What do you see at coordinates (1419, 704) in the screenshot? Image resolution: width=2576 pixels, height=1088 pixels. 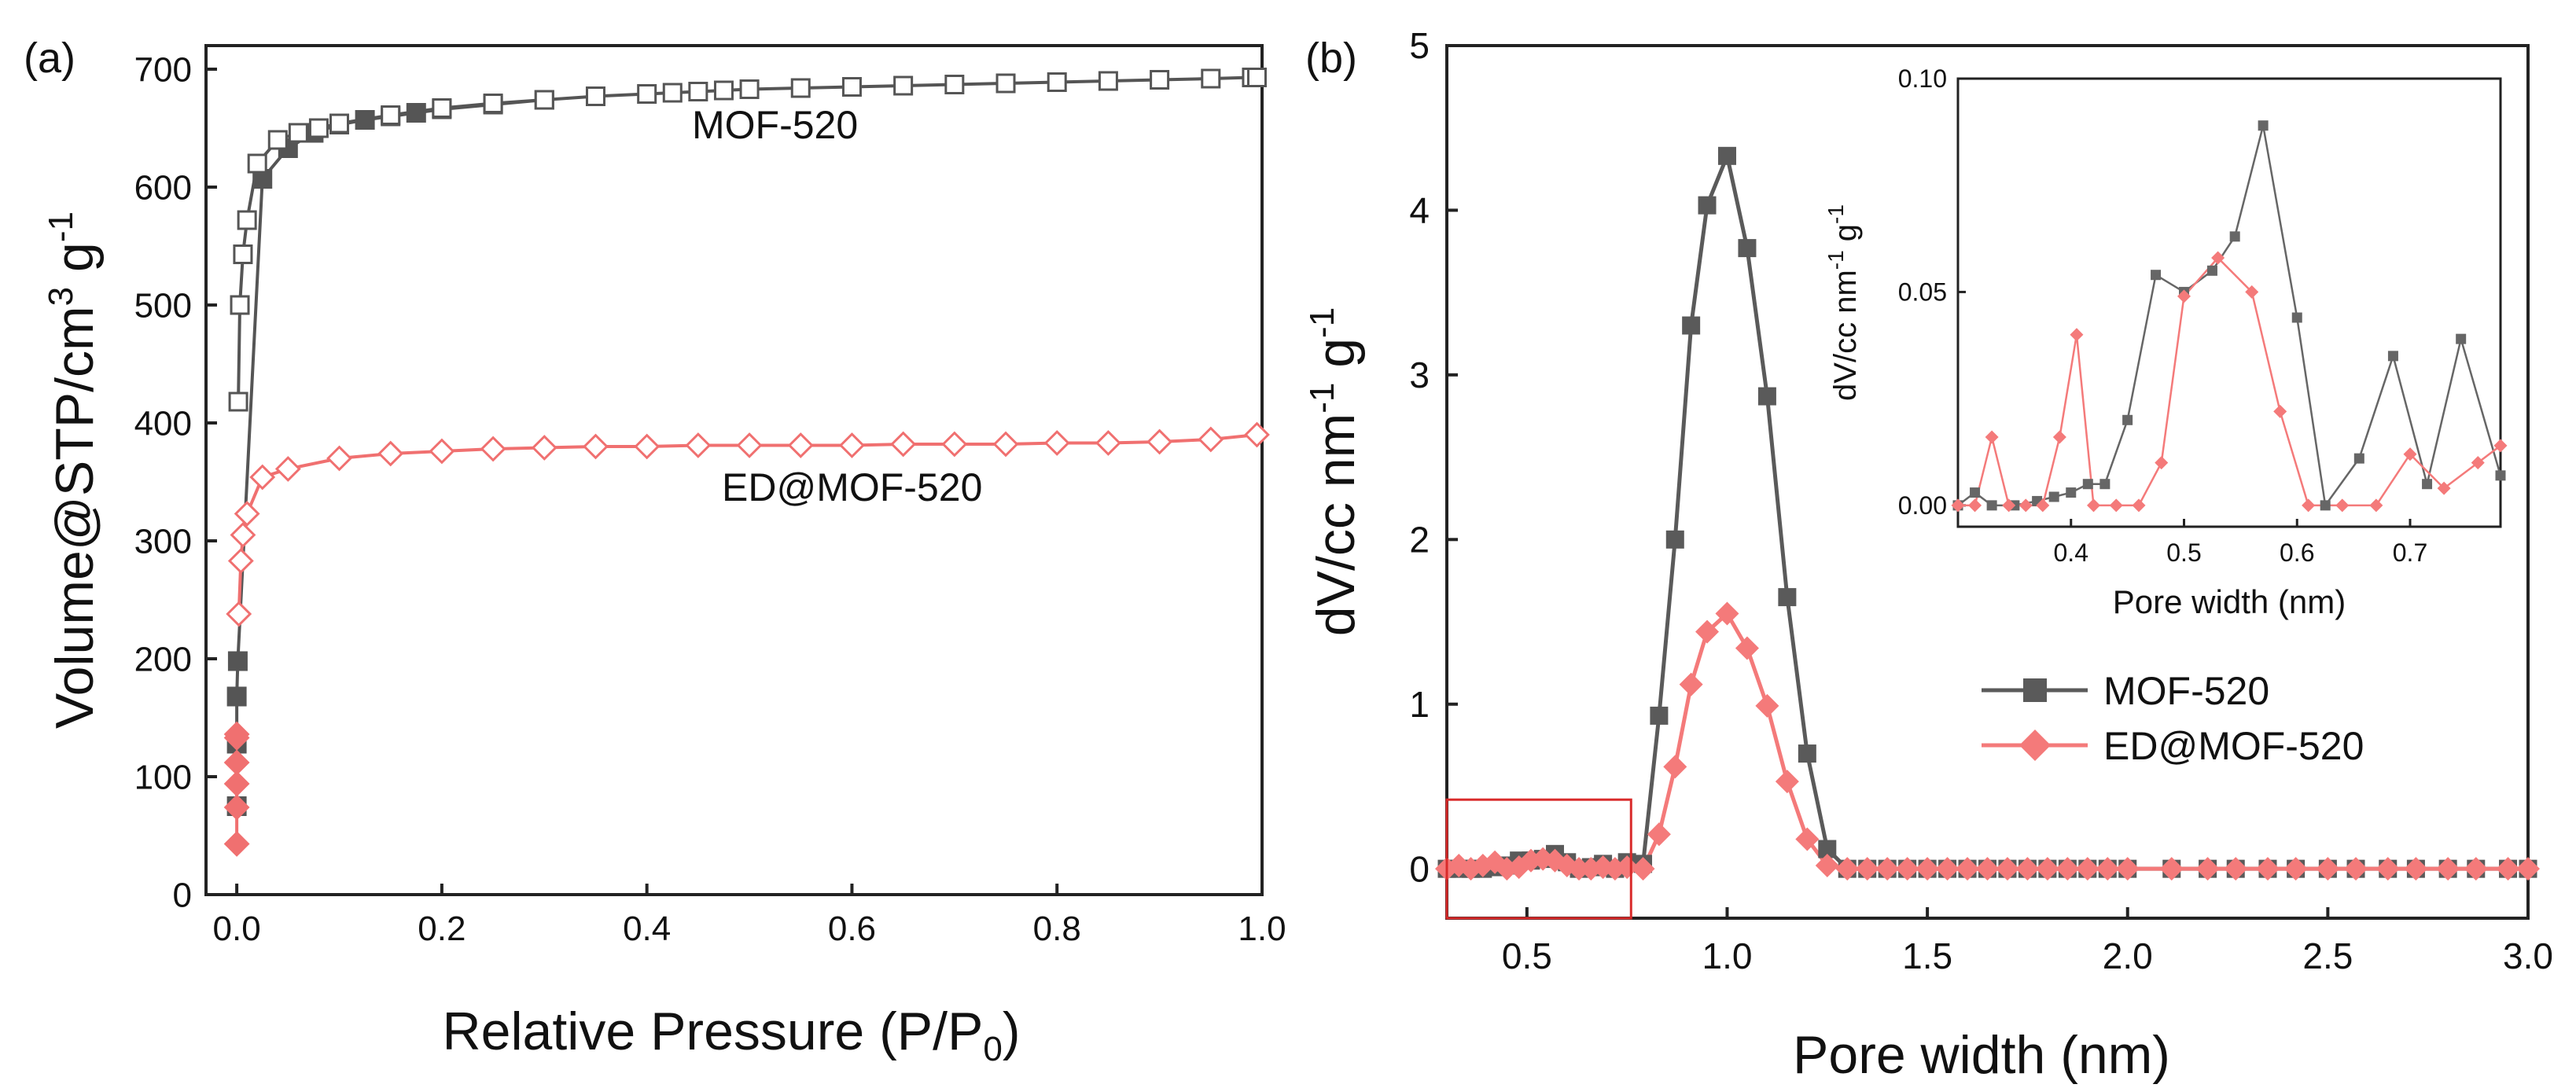 I see `panel-b-y-tick-label: 1` at bounding box center [1419, 704].